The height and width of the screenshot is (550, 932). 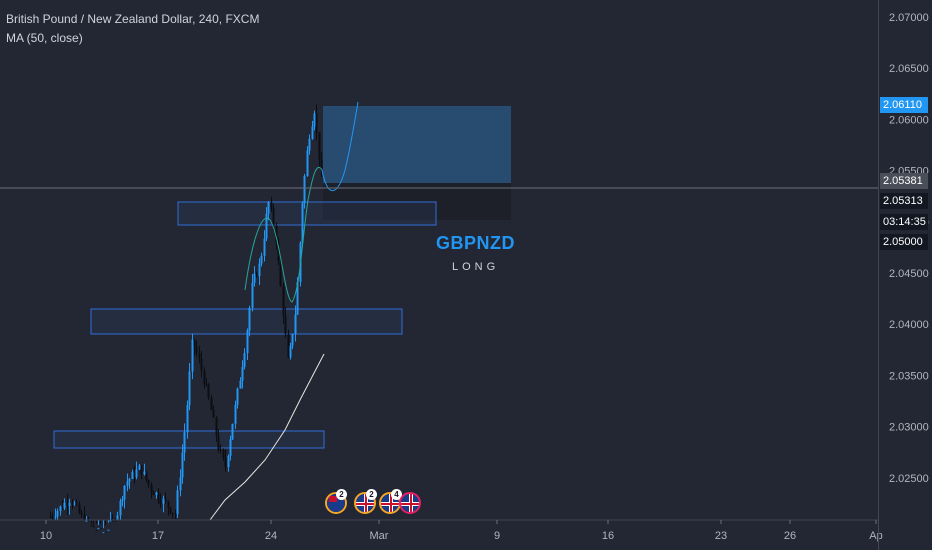 I want to click on crosshair-price-badge: 2.05381, so click(x=904, y=181).